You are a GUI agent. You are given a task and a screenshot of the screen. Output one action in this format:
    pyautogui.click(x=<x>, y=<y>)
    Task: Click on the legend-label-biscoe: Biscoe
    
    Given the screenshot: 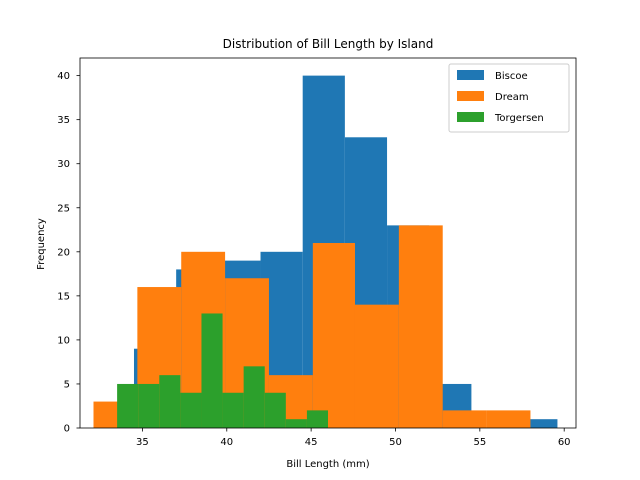 What is the action you would take?
    pyautogui.click(x=511, y=76)
    